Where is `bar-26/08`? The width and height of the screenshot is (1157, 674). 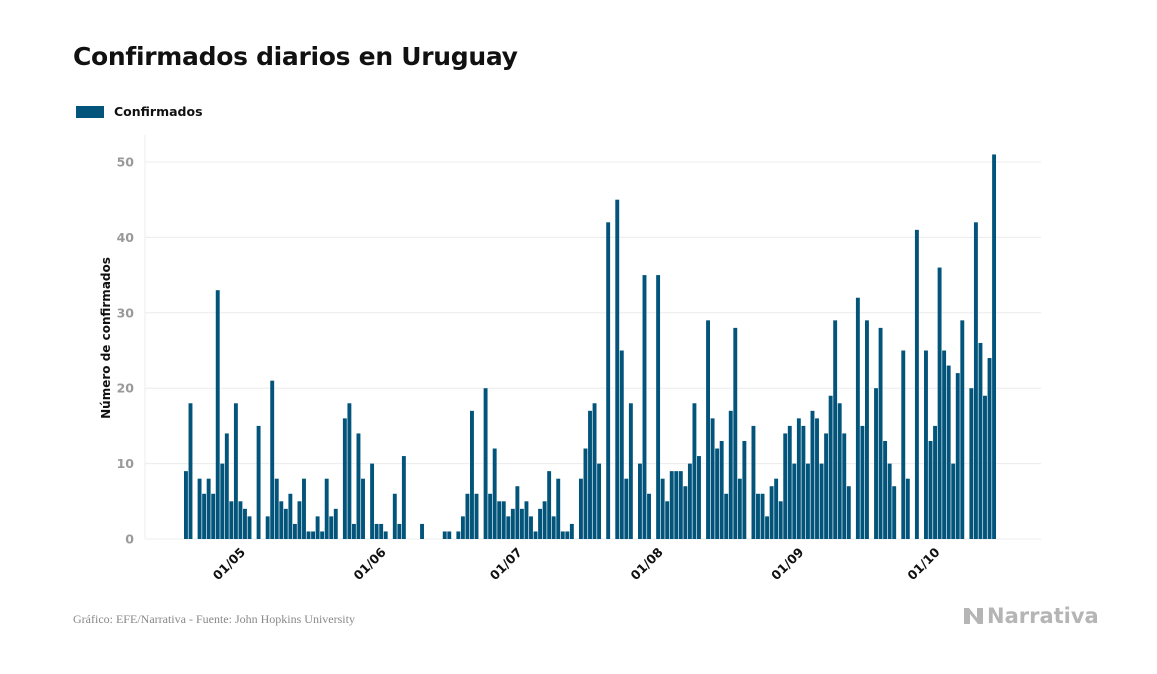 bar-26/08 is located at coordinates (776, 508).